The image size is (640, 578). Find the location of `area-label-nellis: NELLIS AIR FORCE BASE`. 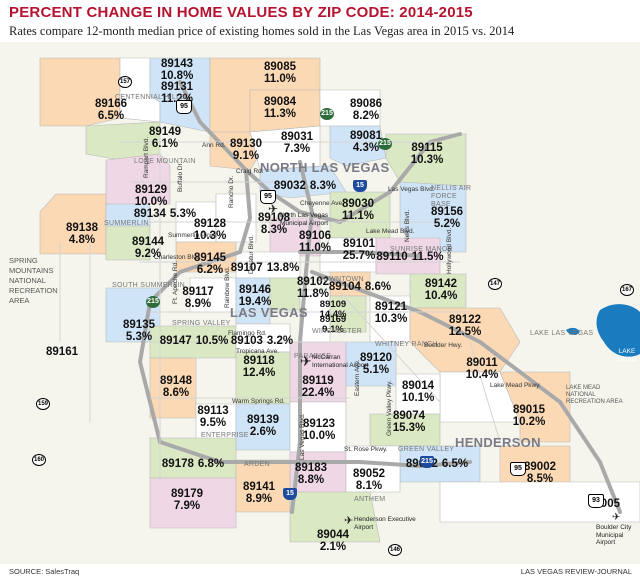

area-label-nellis: NELLIS AIR FORCE BASE is located at coordinates (451, 196).